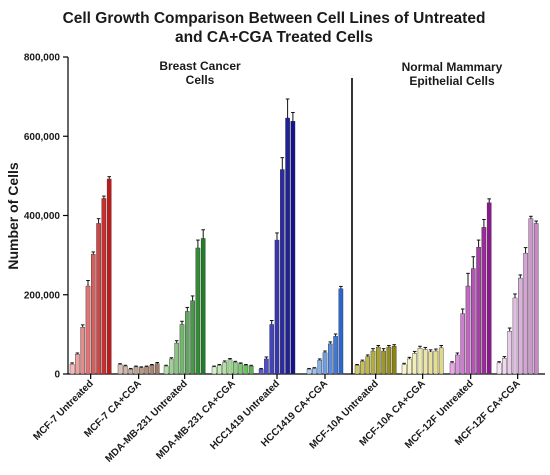 The height and width of the screenshot is (475, 550). I want to click on x-tick-label: MDA-MB-231 Untreated, so click(146, 421).